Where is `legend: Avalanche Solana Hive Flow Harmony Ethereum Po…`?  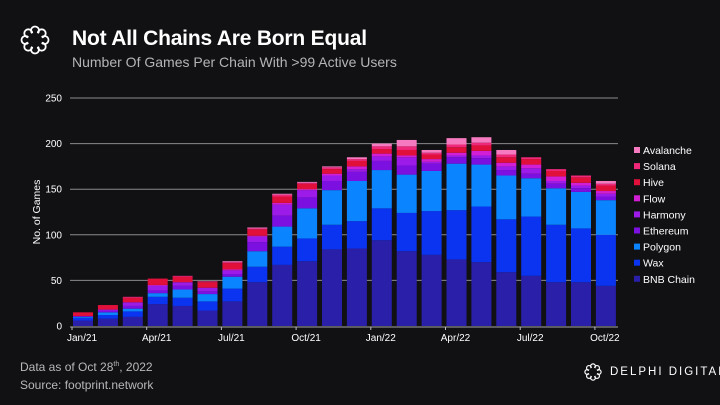
legend: Avalanche Solana Hive Flow Harmony Ethereum Po… is located at coordinates (664, 215).